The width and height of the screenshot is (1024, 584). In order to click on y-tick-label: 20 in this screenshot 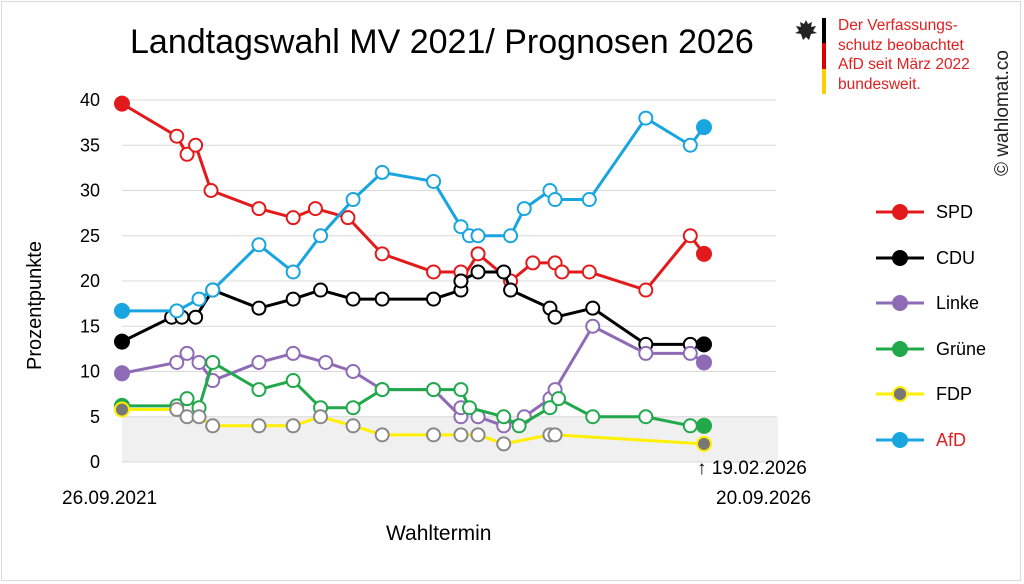, I will do `click(90, 281)`.